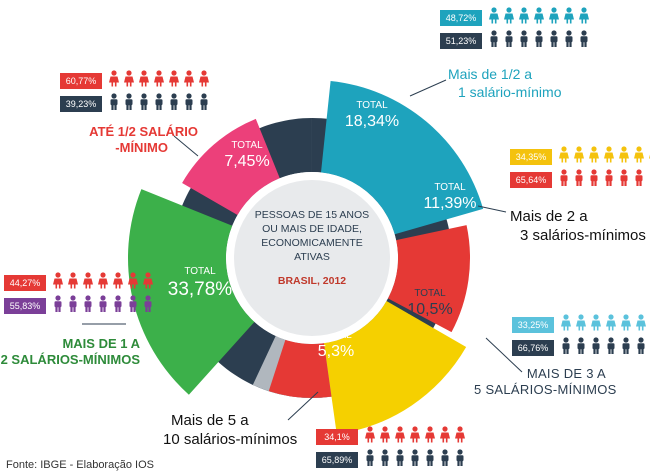 The height and width of the screenshot is (475, 650). I want to click on people-row-women: 44,27%, so click(79, 283).